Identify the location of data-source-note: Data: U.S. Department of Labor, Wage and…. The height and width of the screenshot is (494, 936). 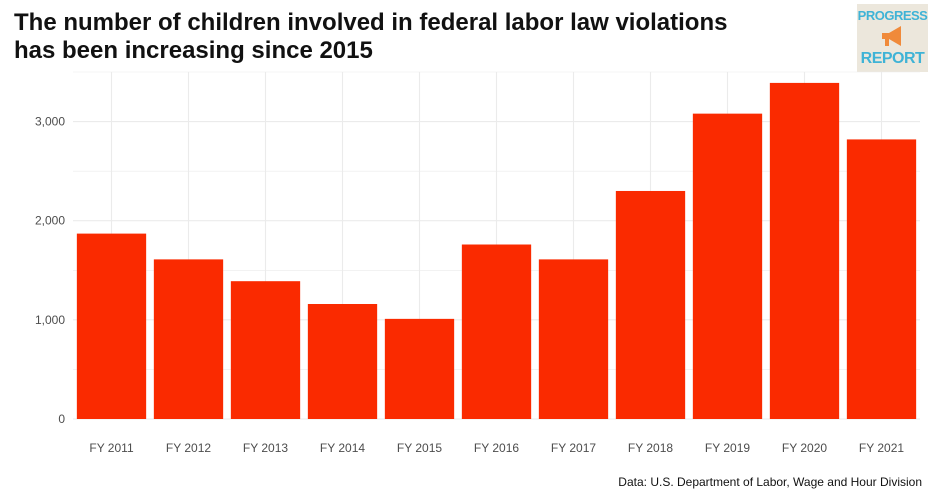
(770, 482).